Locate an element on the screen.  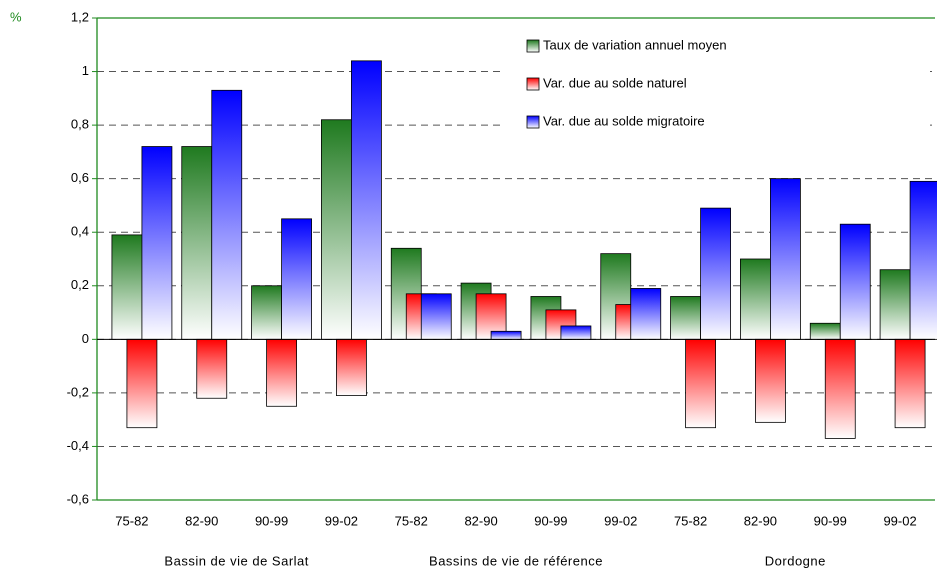
legend-label: Var. due au solde naturel is located at coordinates (615, 82).